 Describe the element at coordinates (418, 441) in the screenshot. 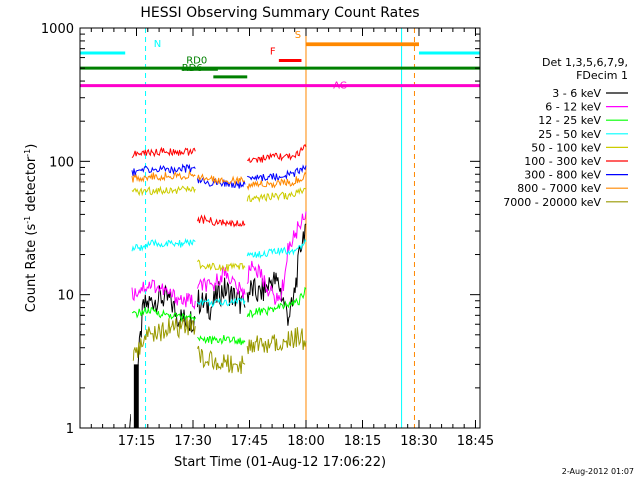

I see `x-tick-label-5: 18:30` at that location.